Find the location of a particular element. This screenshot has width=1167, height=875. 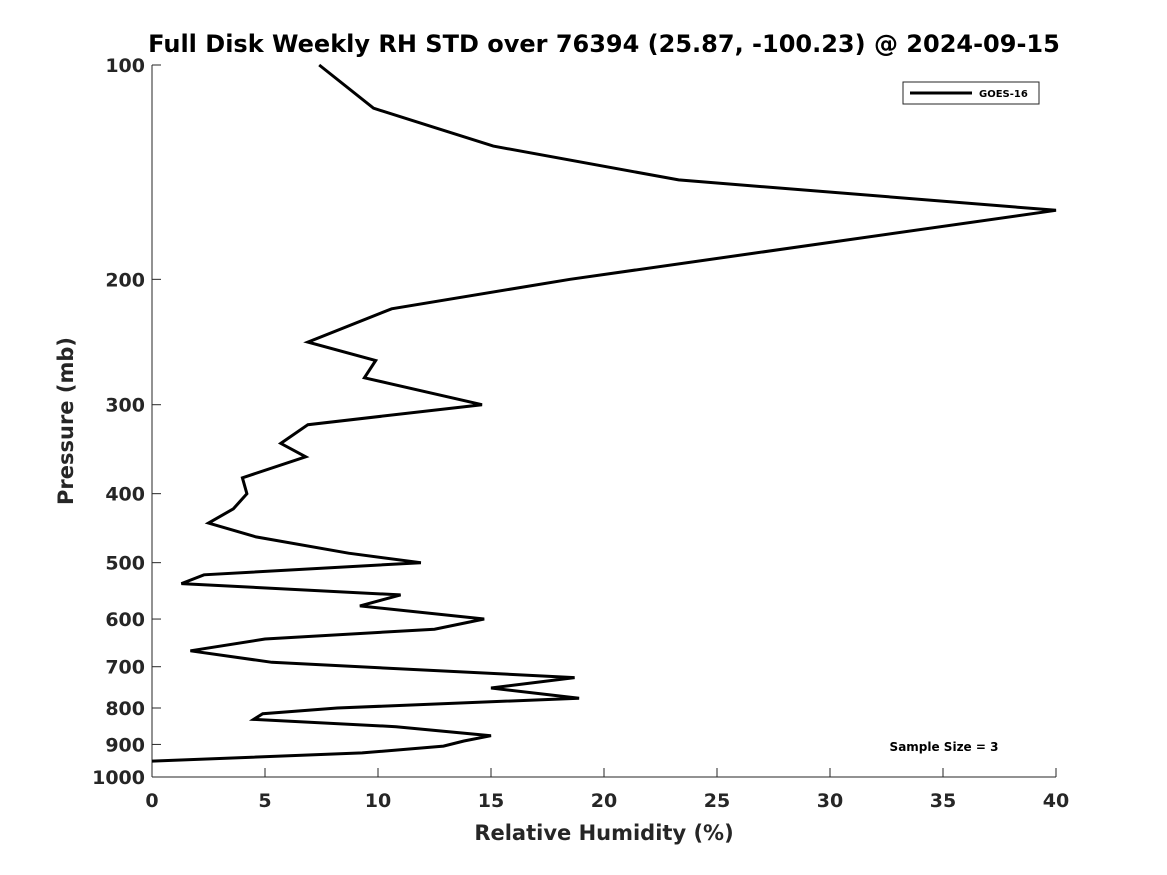

y-ticks: 100 200 300 400 500 600 700 800 900 1000 is located at coordinates (126, 422).